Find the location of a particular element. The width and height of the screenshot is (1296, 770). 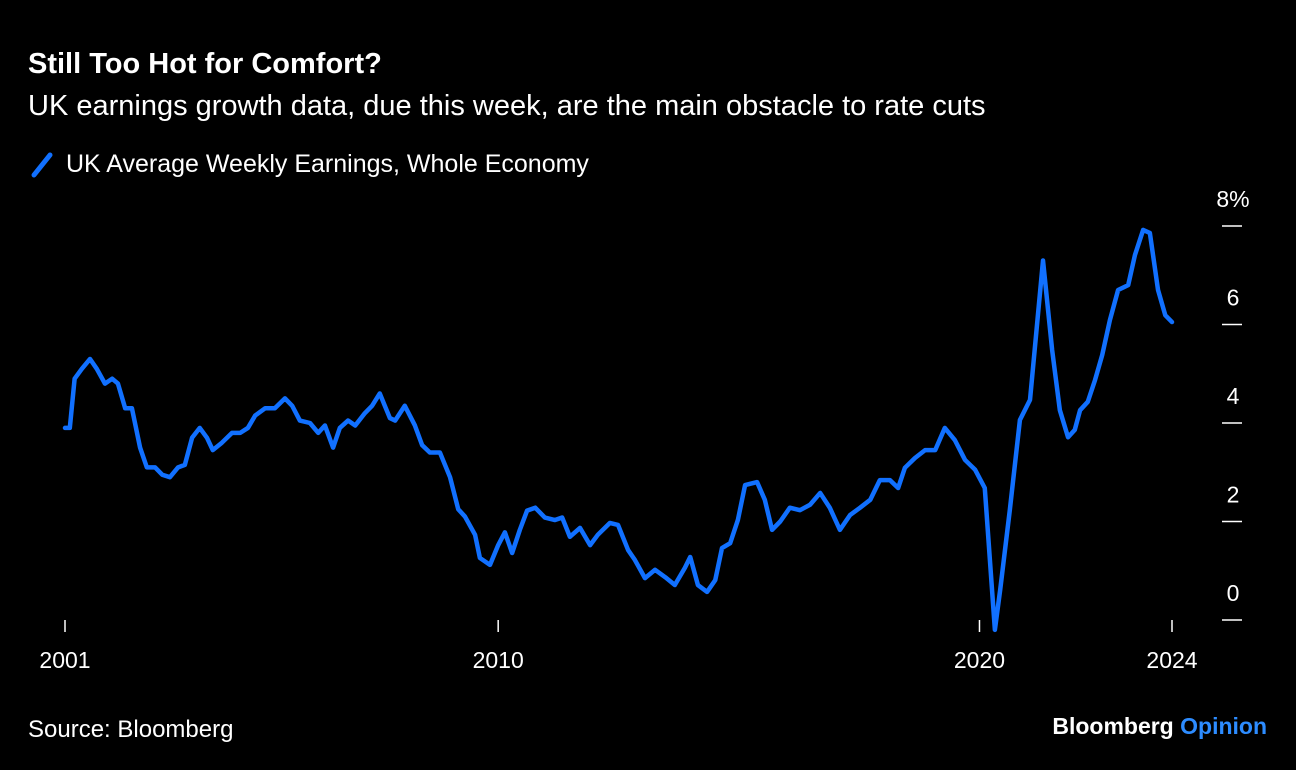

x-tick-label: 2001 is located at coordinates (64, 660).